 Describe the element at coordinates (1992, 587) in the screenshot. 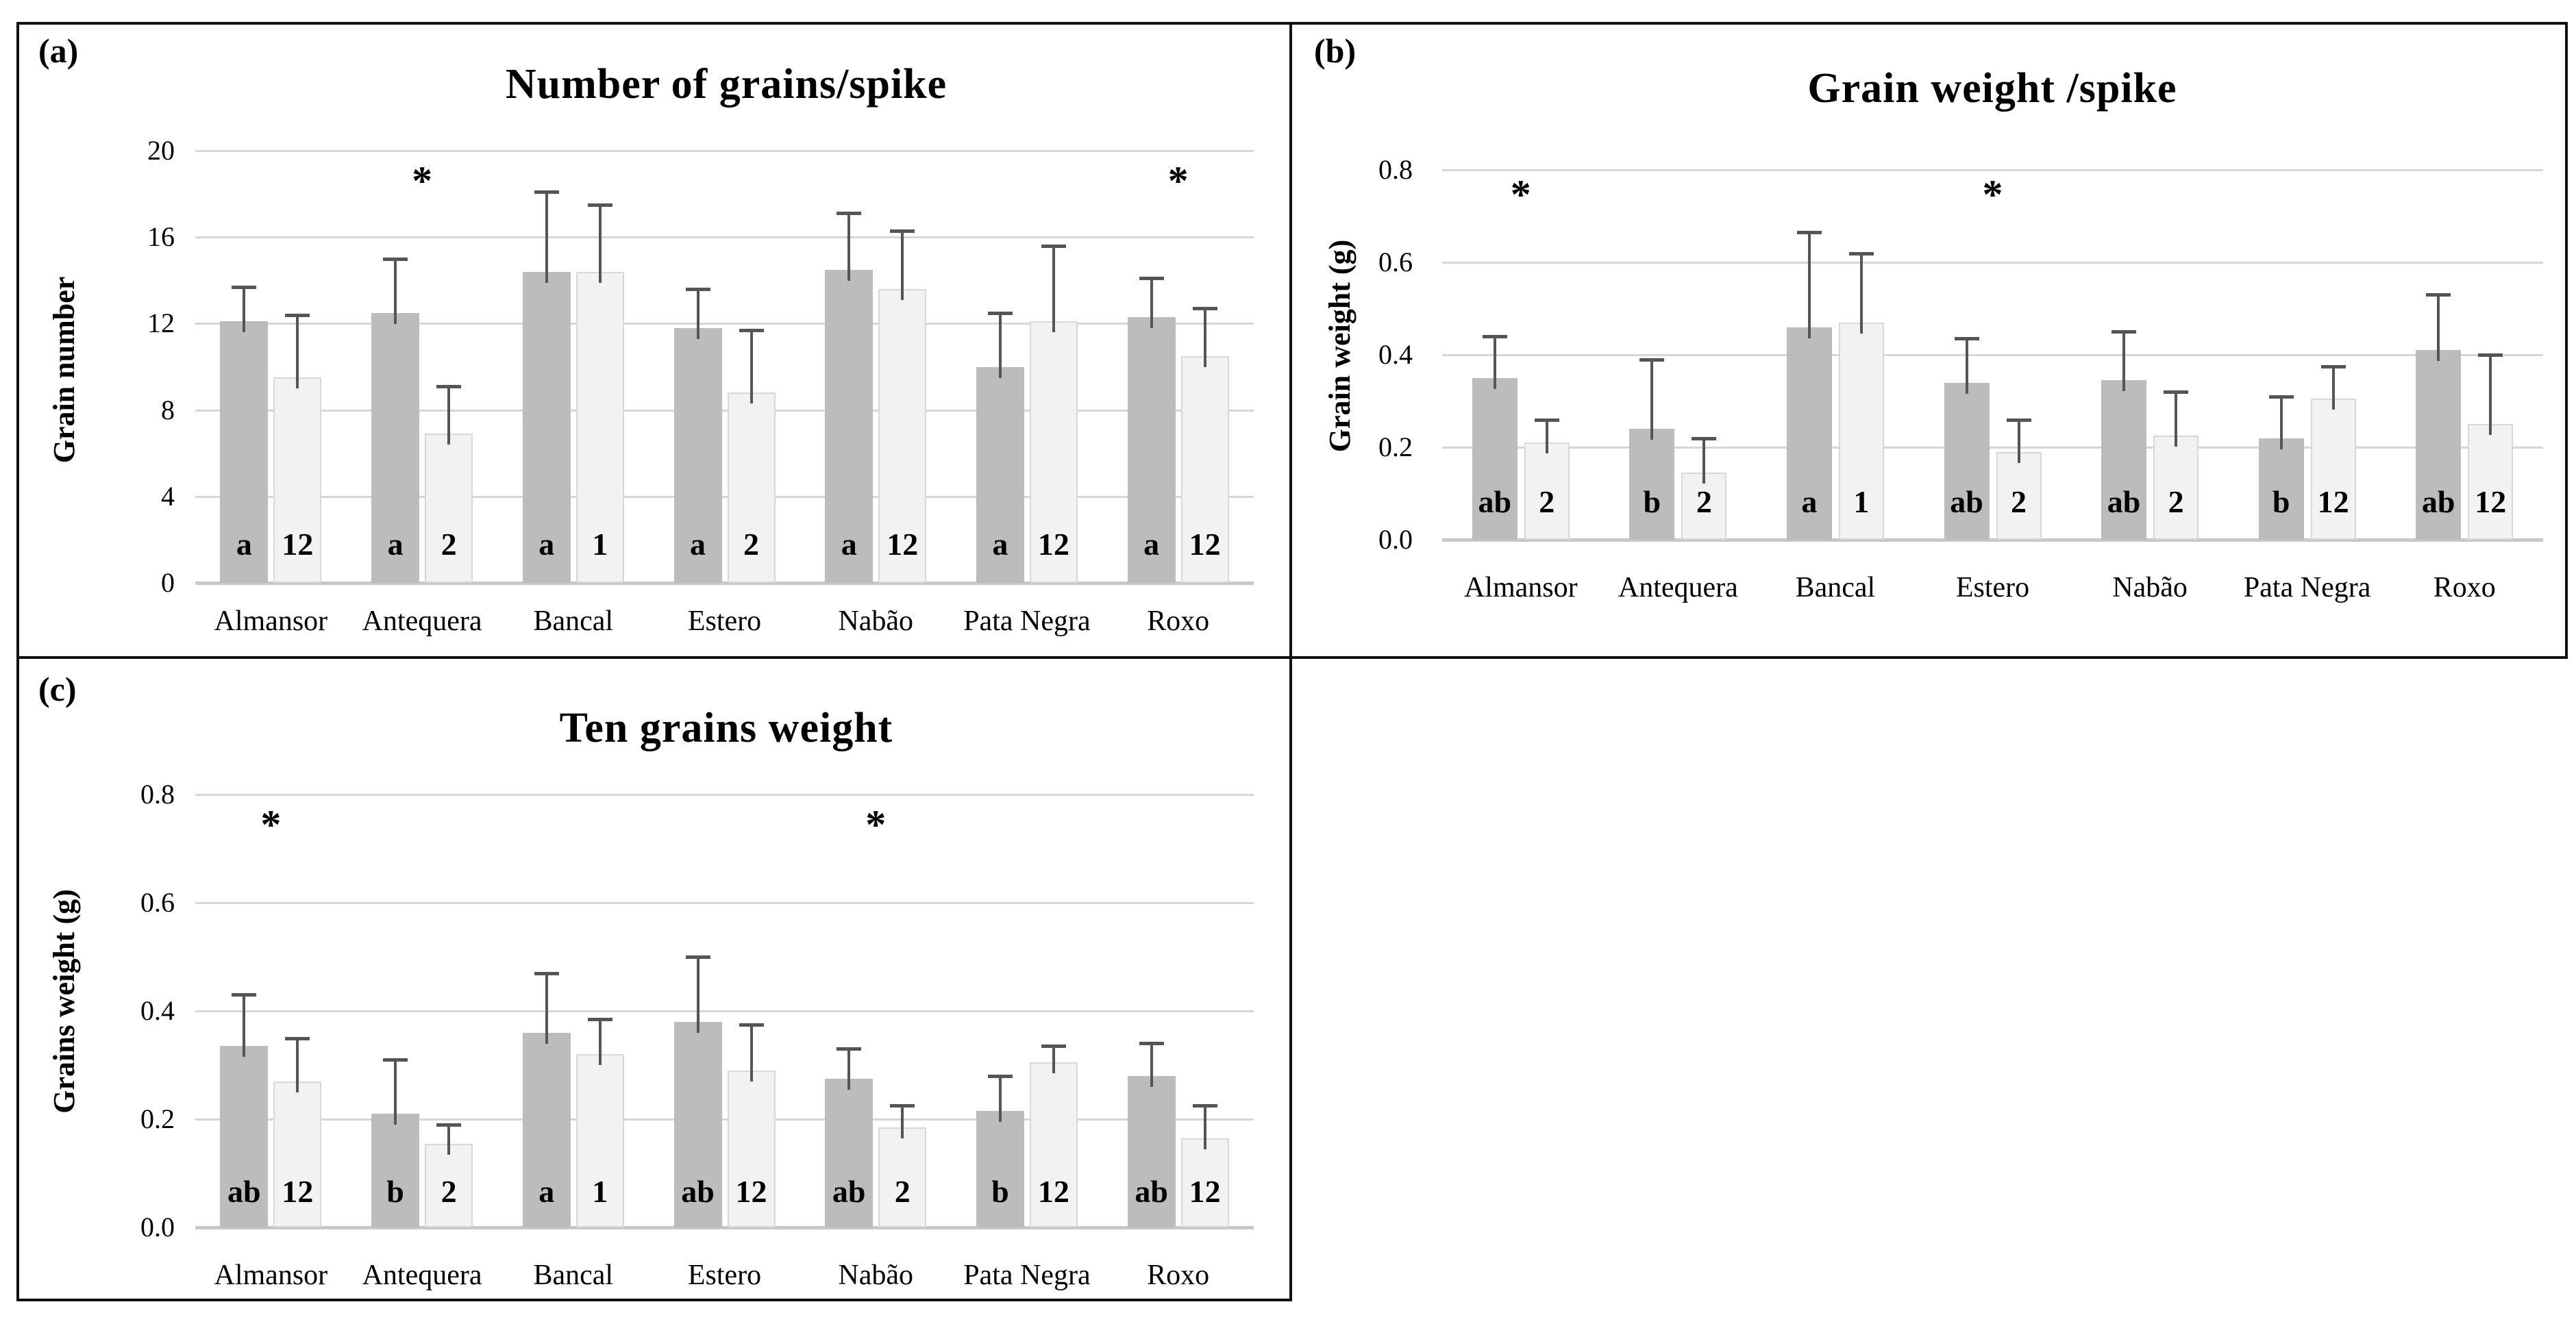

I see `x-category-label-estero: Estero` at that location.